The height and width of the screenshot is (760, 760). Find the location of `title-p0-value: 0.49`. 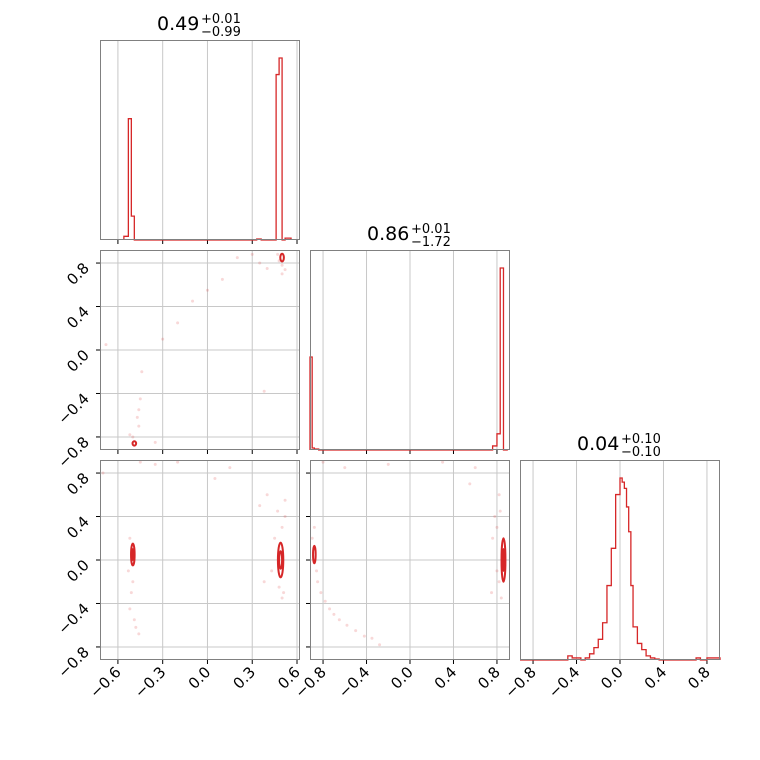

title-p0-value: 0.49 is located at coordinates (178, 24).